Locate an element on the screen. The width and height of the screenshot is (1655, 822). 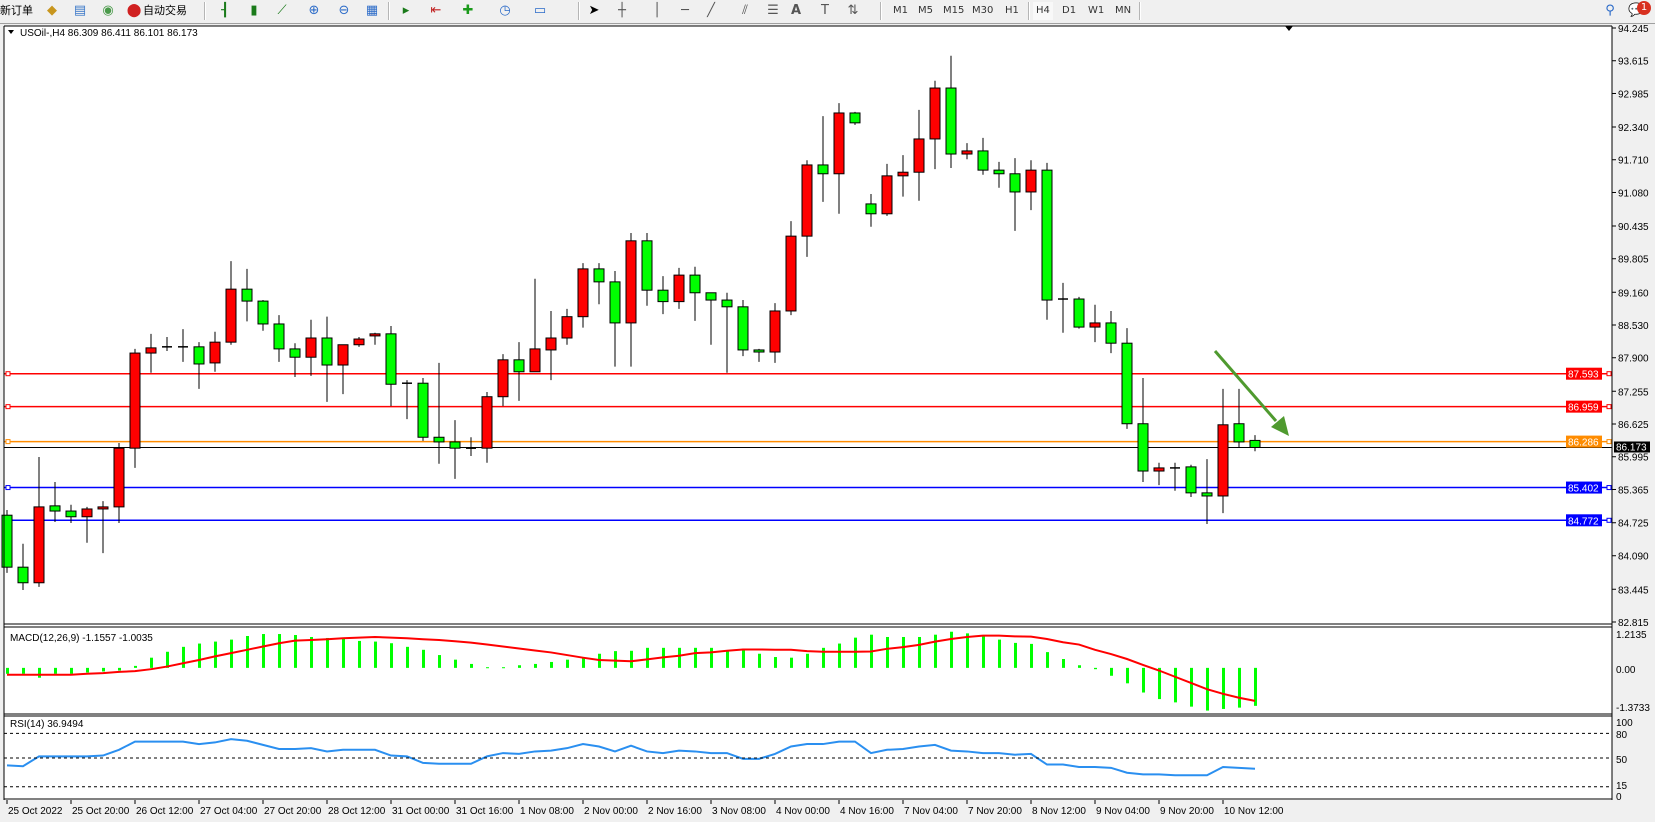
periods-clock-icon: ◷ is located at coordinates (505, 10).